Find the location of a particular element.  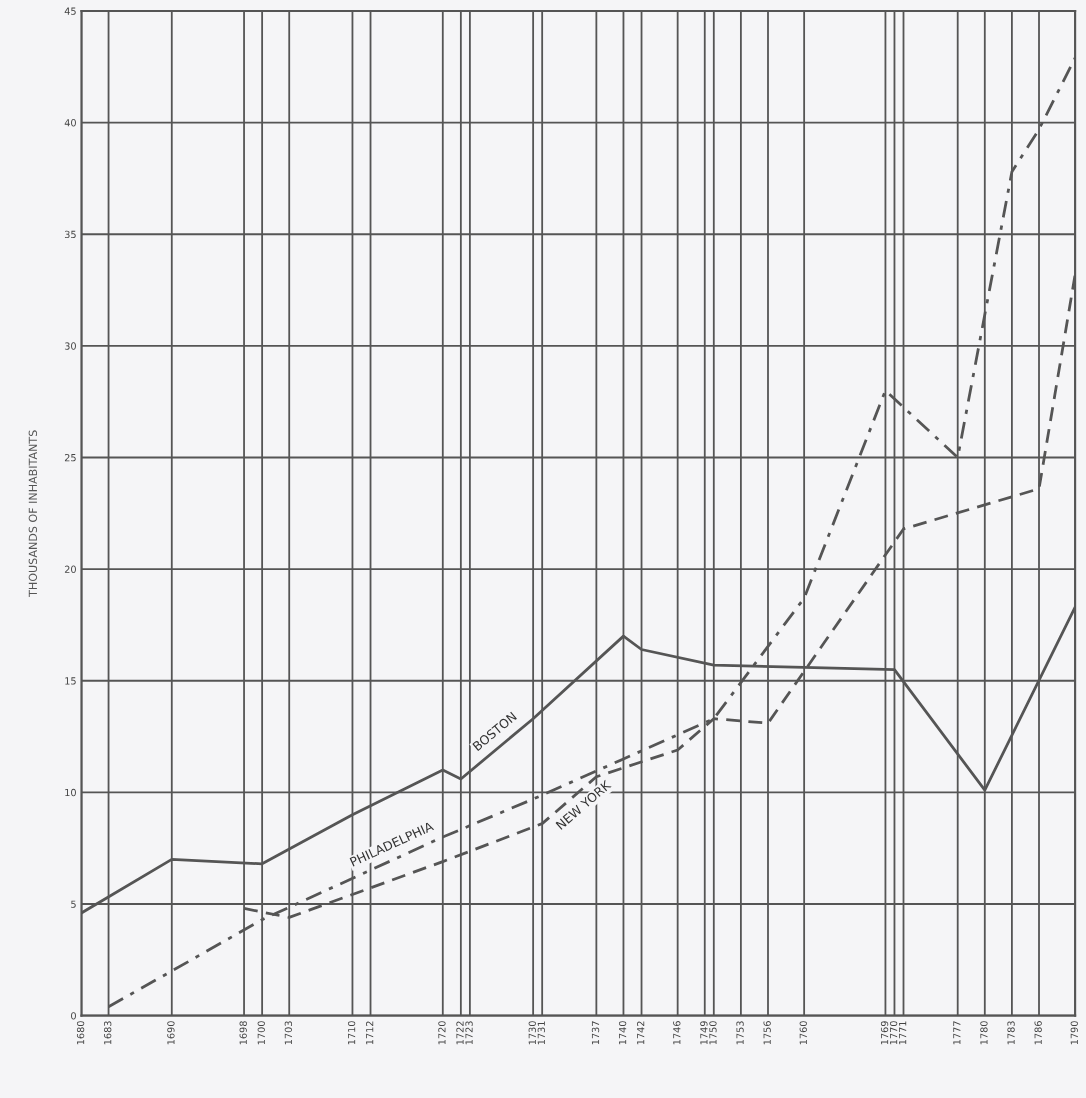

x-tick-label: 1783 is located at coordinates (1011, 1033).